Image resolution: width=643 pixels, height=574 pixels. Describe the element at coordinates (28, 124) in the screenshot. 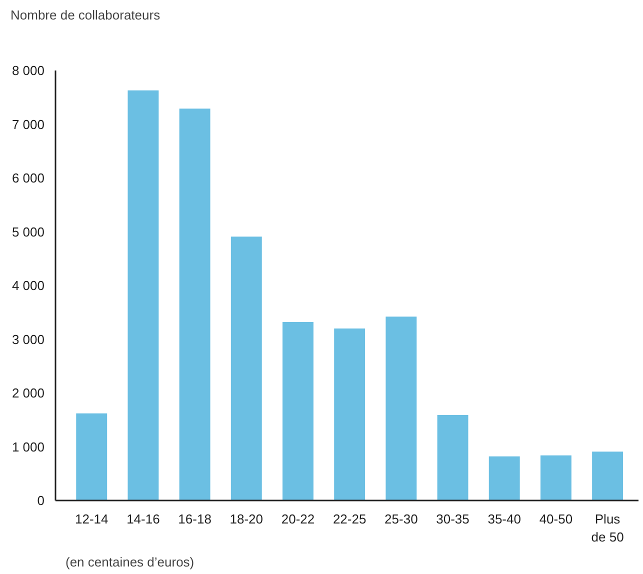

I see `y-tick-label: 7 000` at that location.